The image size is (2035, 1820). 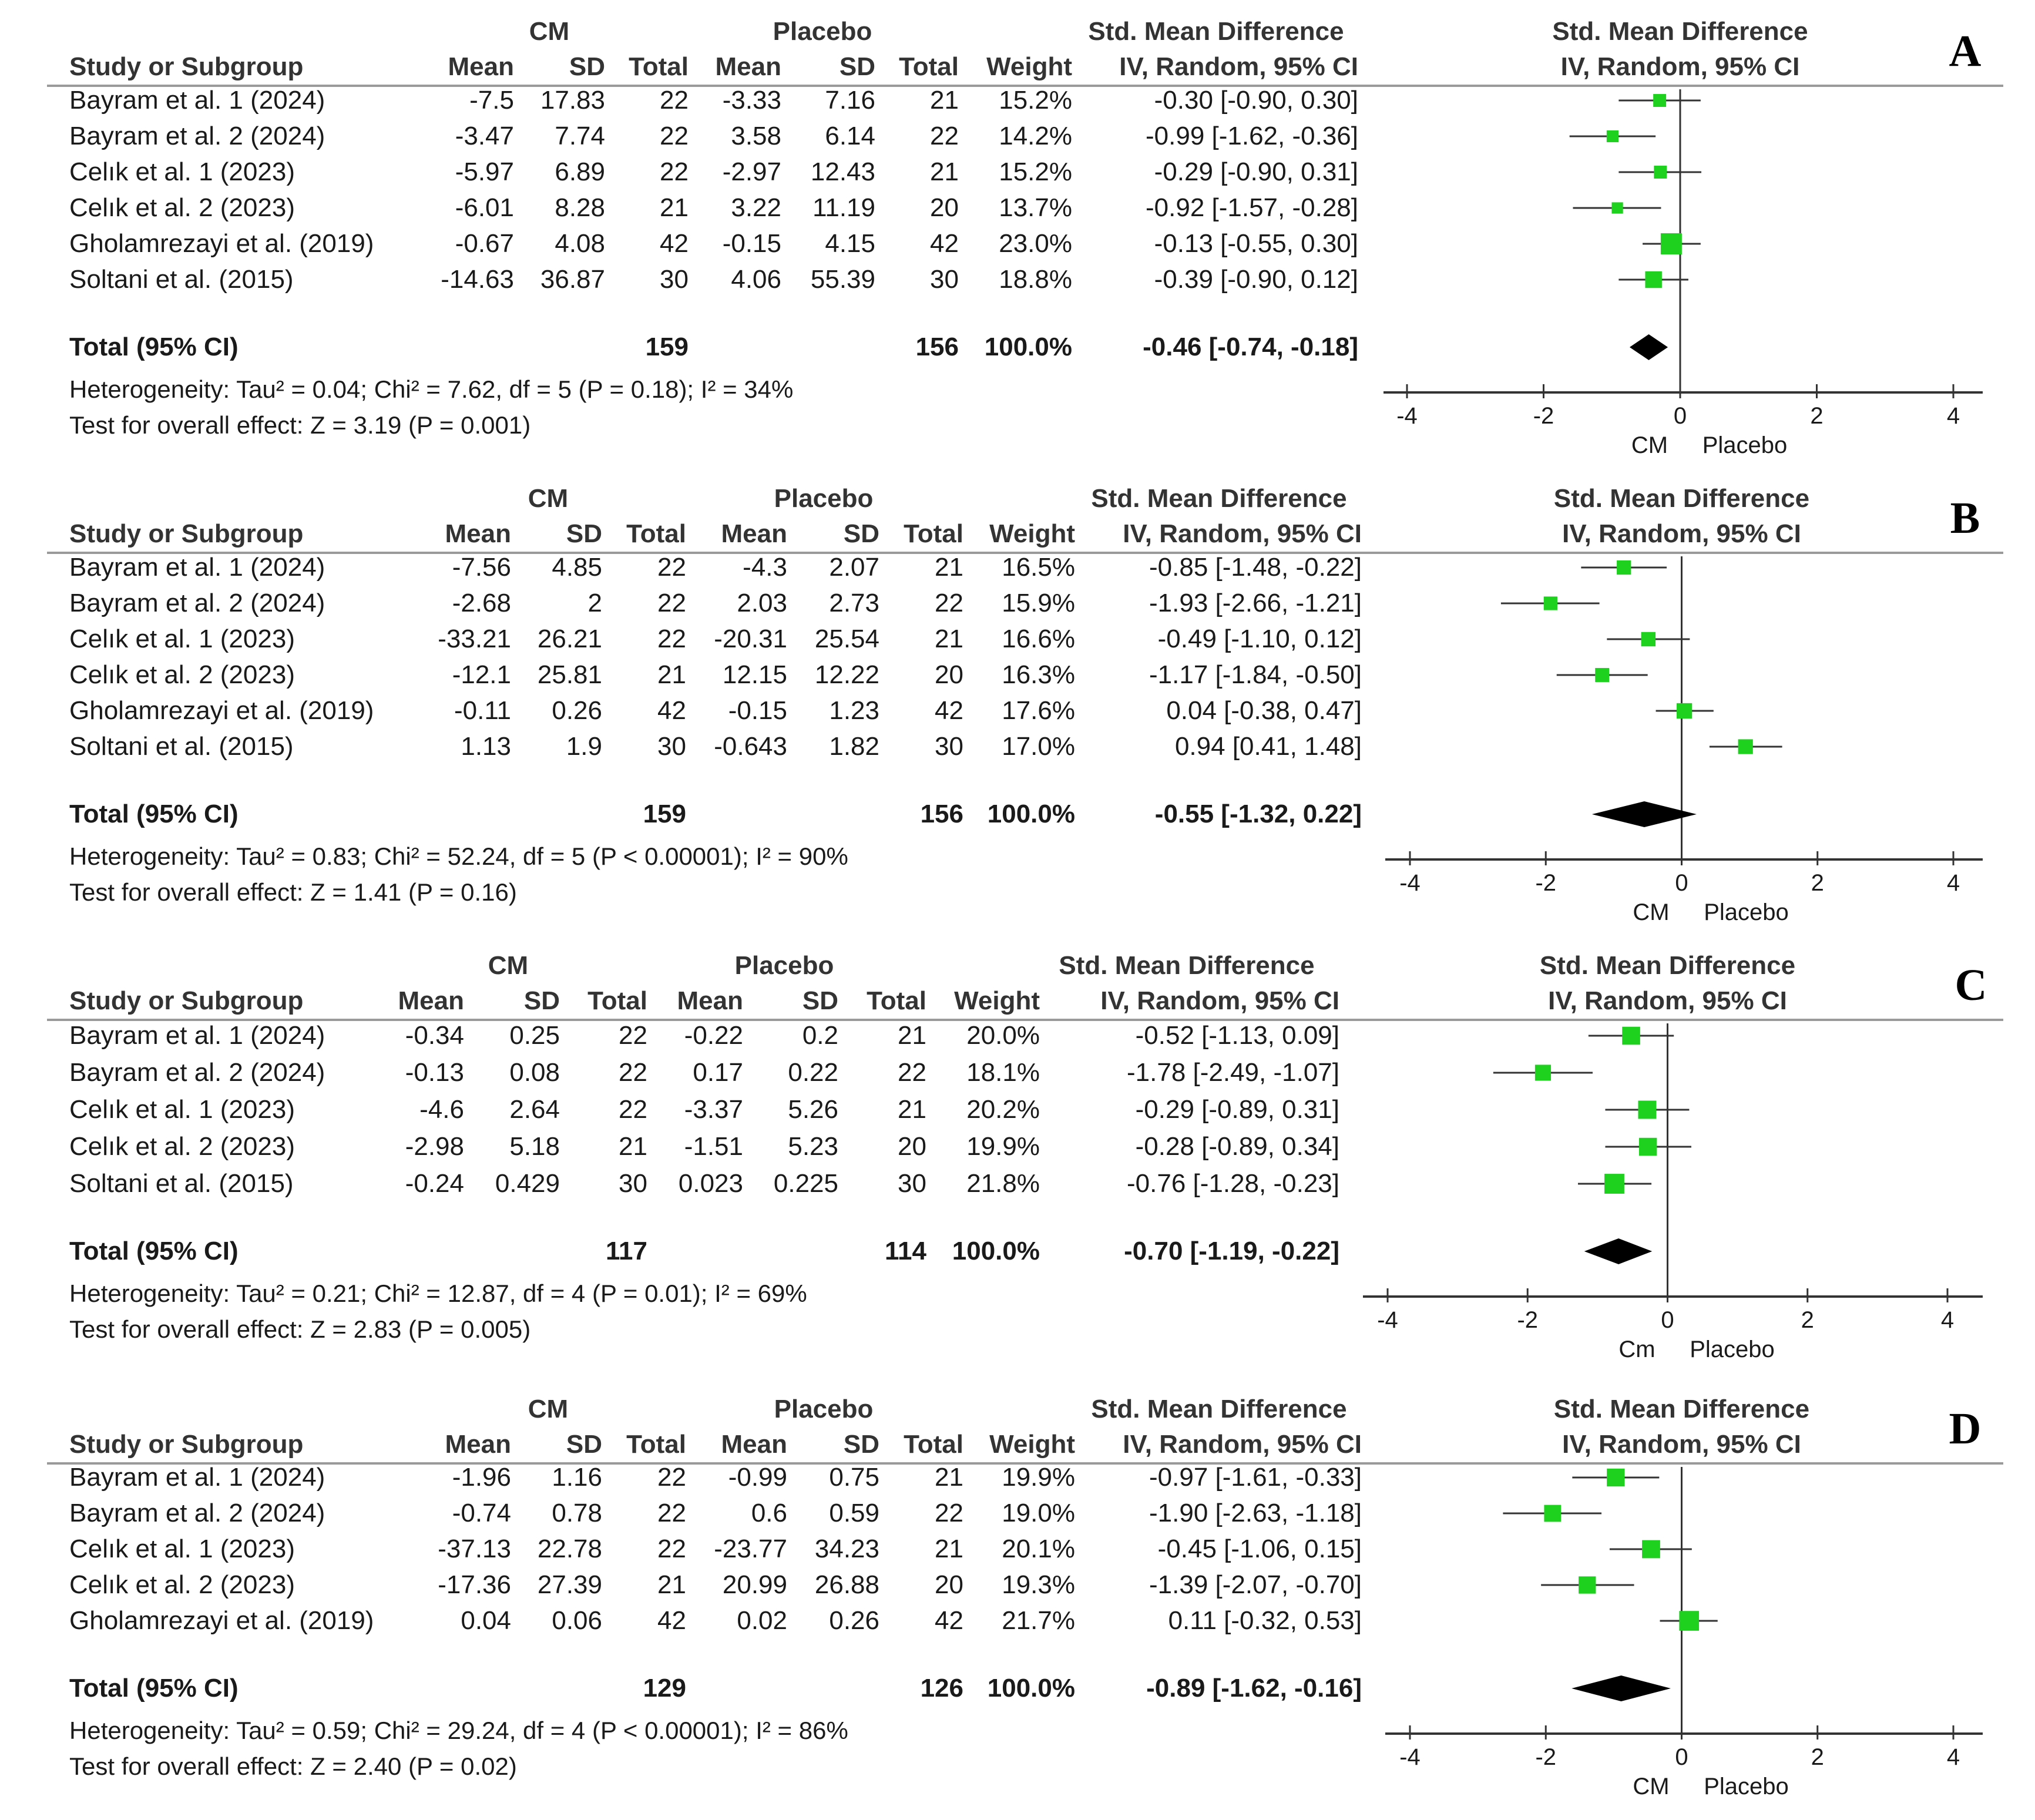 I want to click on x-tick-label: -4, so click(x=1410, y=883).